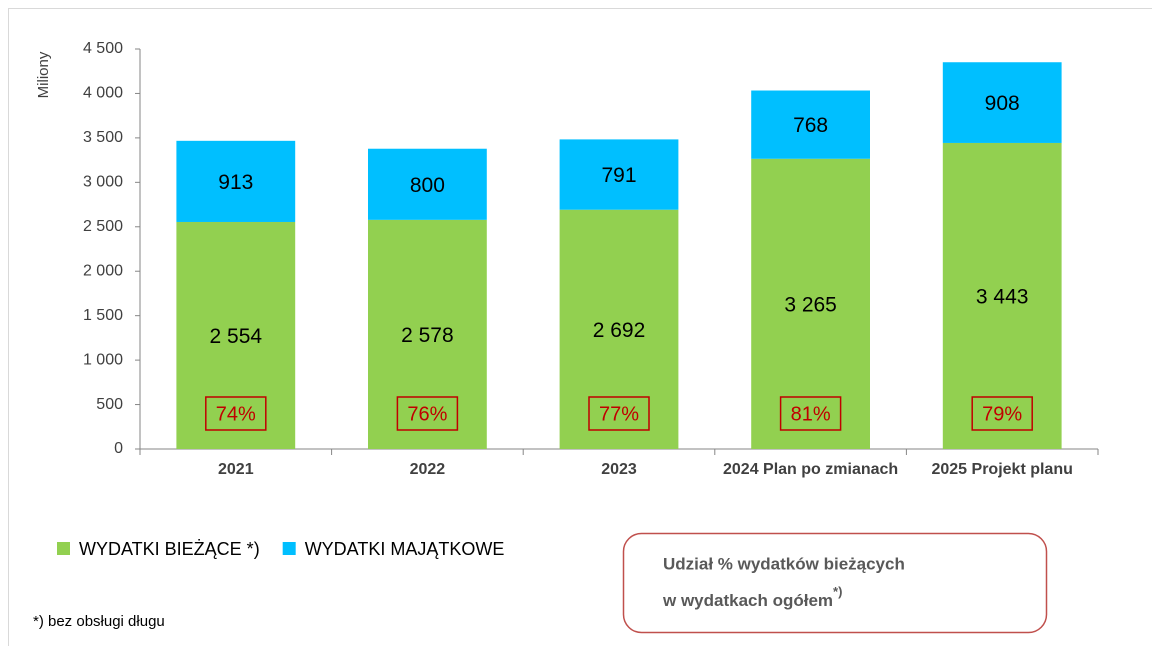 The height and width of the screenshot is (646, 1152). I want to click on share-label: 81%, so click(811, 414).